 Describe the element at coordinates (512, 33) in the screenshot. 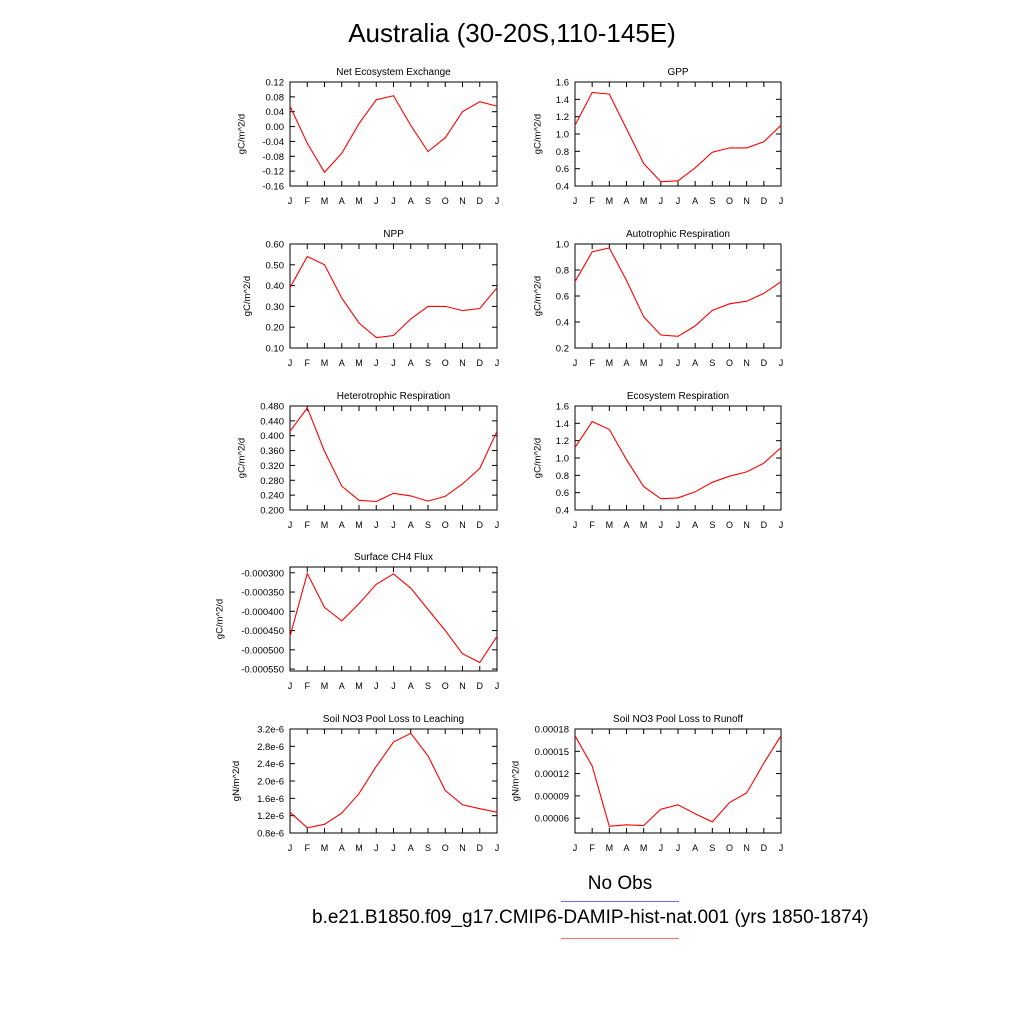

I see `page-title: Australia (30-20S,110-145E)` at that location.